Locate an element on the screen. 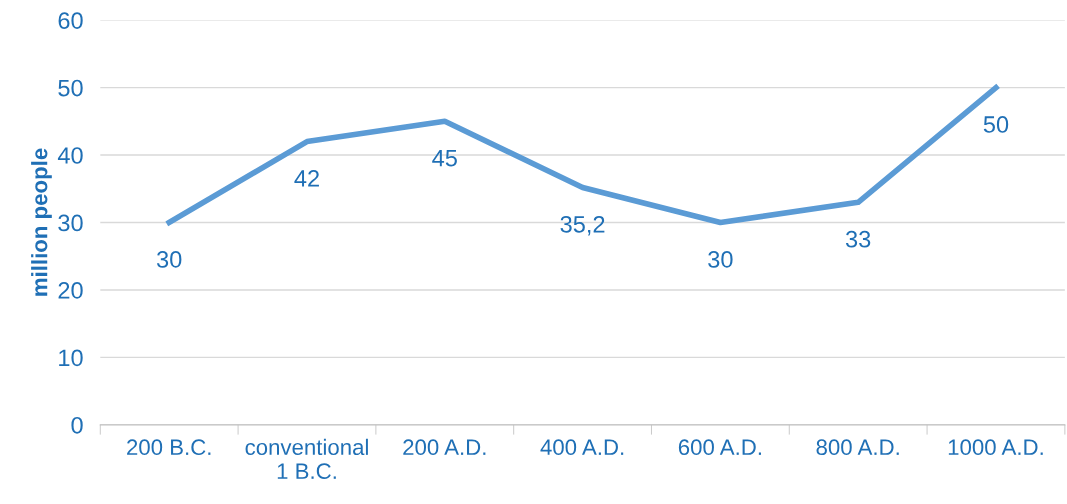 This screenshot has height=504, width=1067. y-axis-title: million people is located at coordinates (41, 222).